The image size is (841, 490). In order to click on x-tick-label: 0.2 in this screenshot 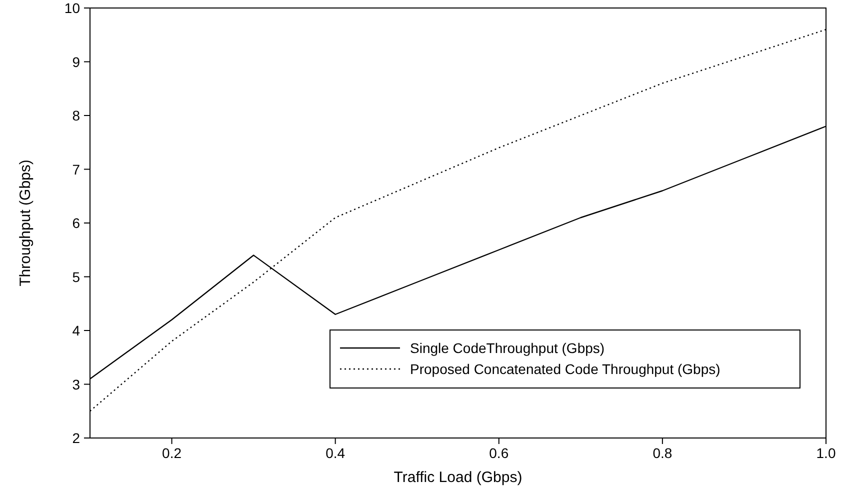, I will do `click(172, 453)`.